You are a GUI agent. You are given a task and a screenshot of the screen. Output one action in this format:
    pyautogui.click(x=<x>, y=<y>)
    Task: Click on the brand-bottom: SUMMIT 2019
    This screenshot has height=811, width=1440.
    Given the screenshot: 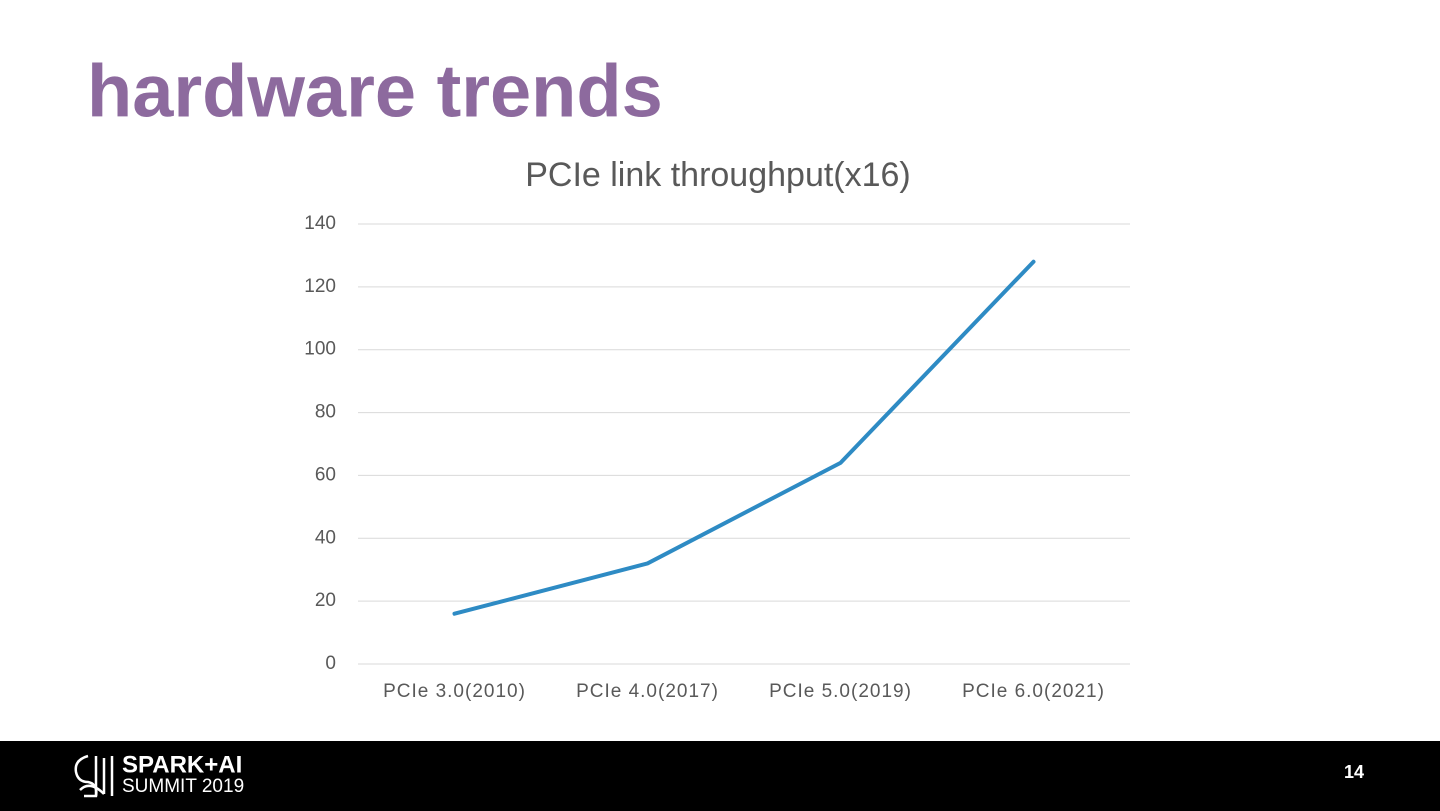 What is the action you would take?
    pyautogui.click(x=183, y=786)
    